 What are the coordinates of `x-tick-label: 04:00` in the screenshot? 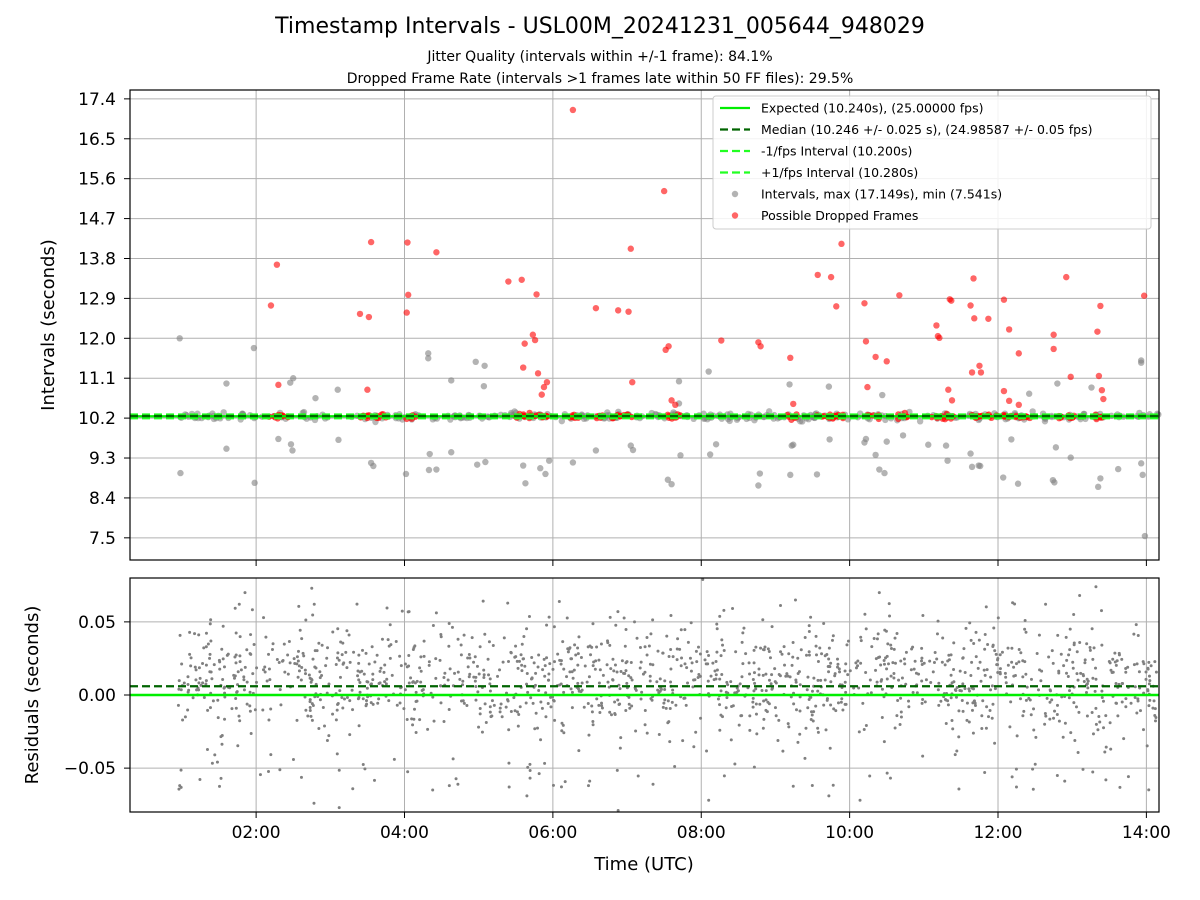 It's located at (404, 833).